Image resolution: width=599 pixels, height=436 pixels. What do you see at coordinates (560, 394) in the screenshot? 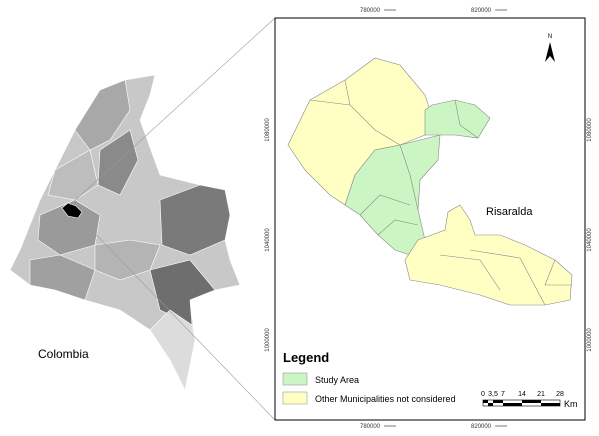
I see `scale-label: 28` at bounding box center [560, 394].